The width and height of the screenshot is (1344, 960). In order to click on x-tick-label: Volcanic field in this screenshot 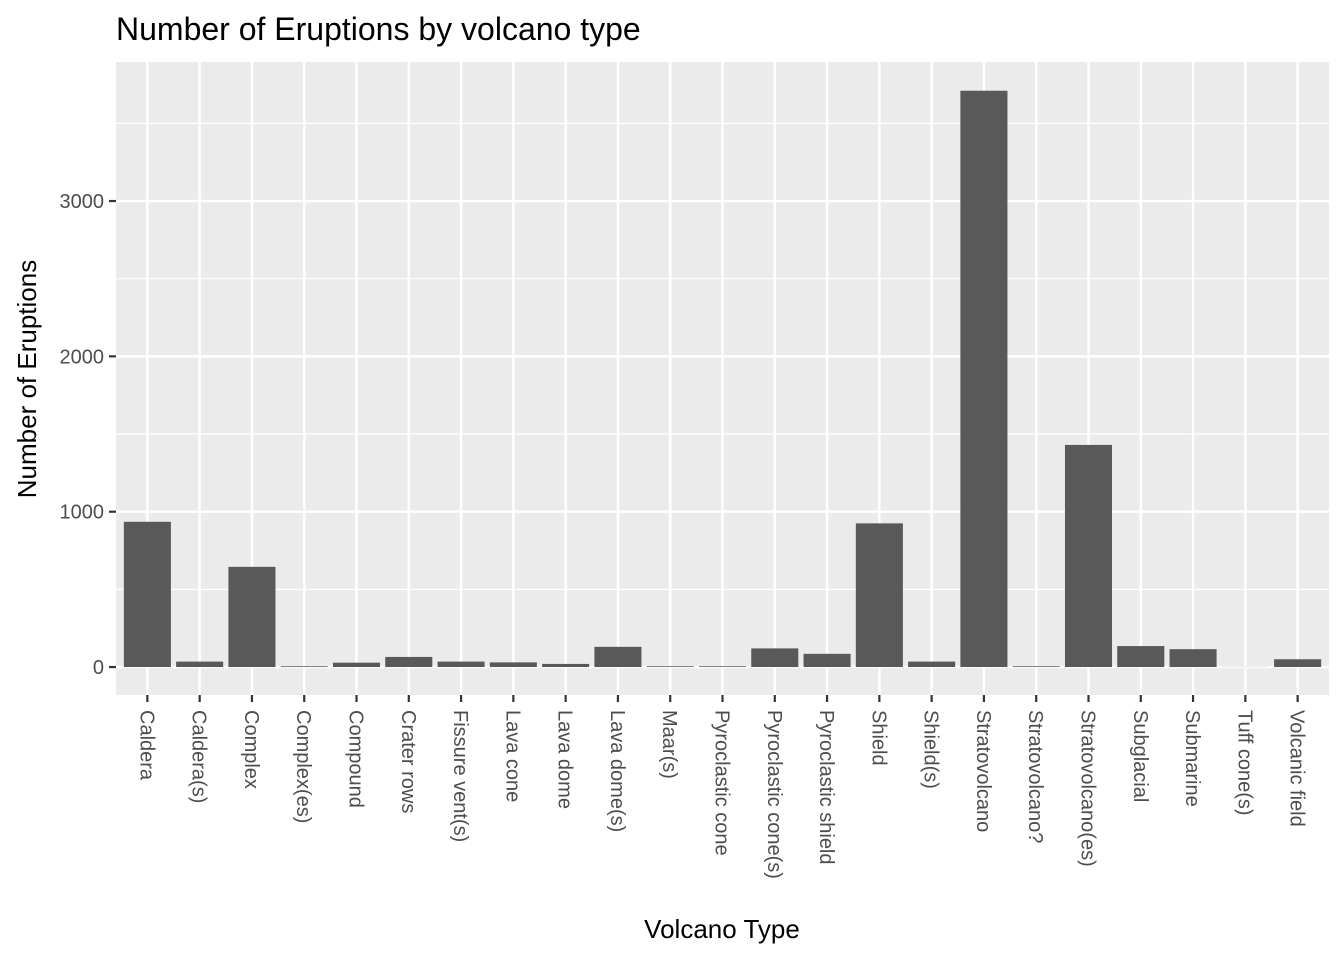, I will do `click(1297, 768)`.